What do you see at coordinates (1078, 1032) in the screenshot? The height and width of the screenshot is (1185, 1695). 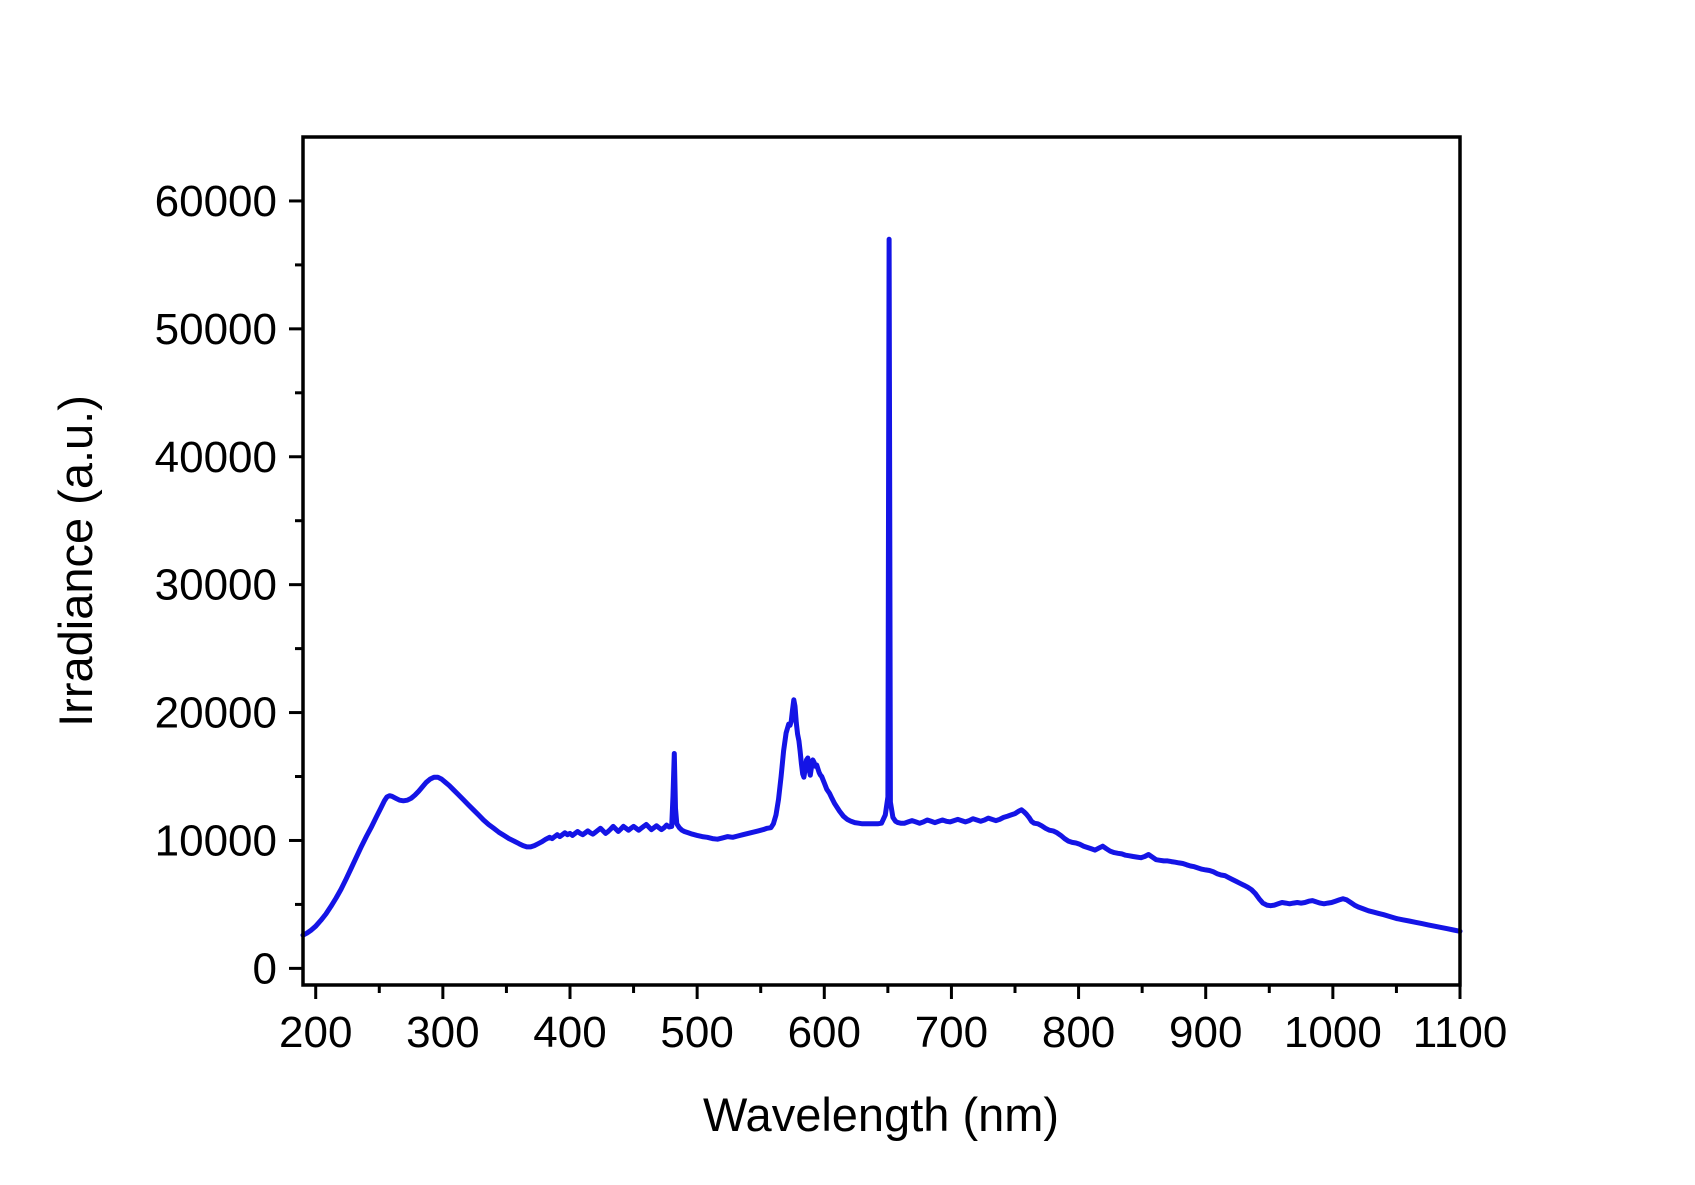 I see `x-tick-label: 800` at bounding box center [1078, 1032].